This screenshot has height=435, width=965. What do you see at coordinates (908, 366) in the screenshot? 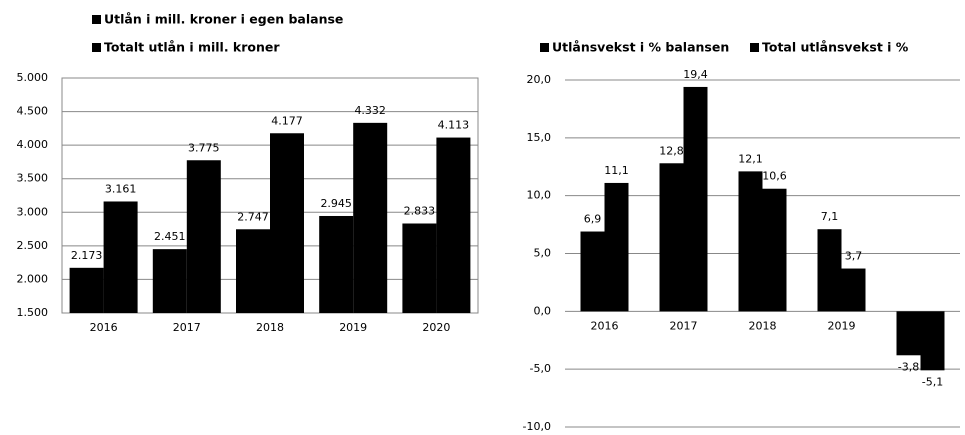
I see `data-label: -3,8` at bounding box center [908, 366].